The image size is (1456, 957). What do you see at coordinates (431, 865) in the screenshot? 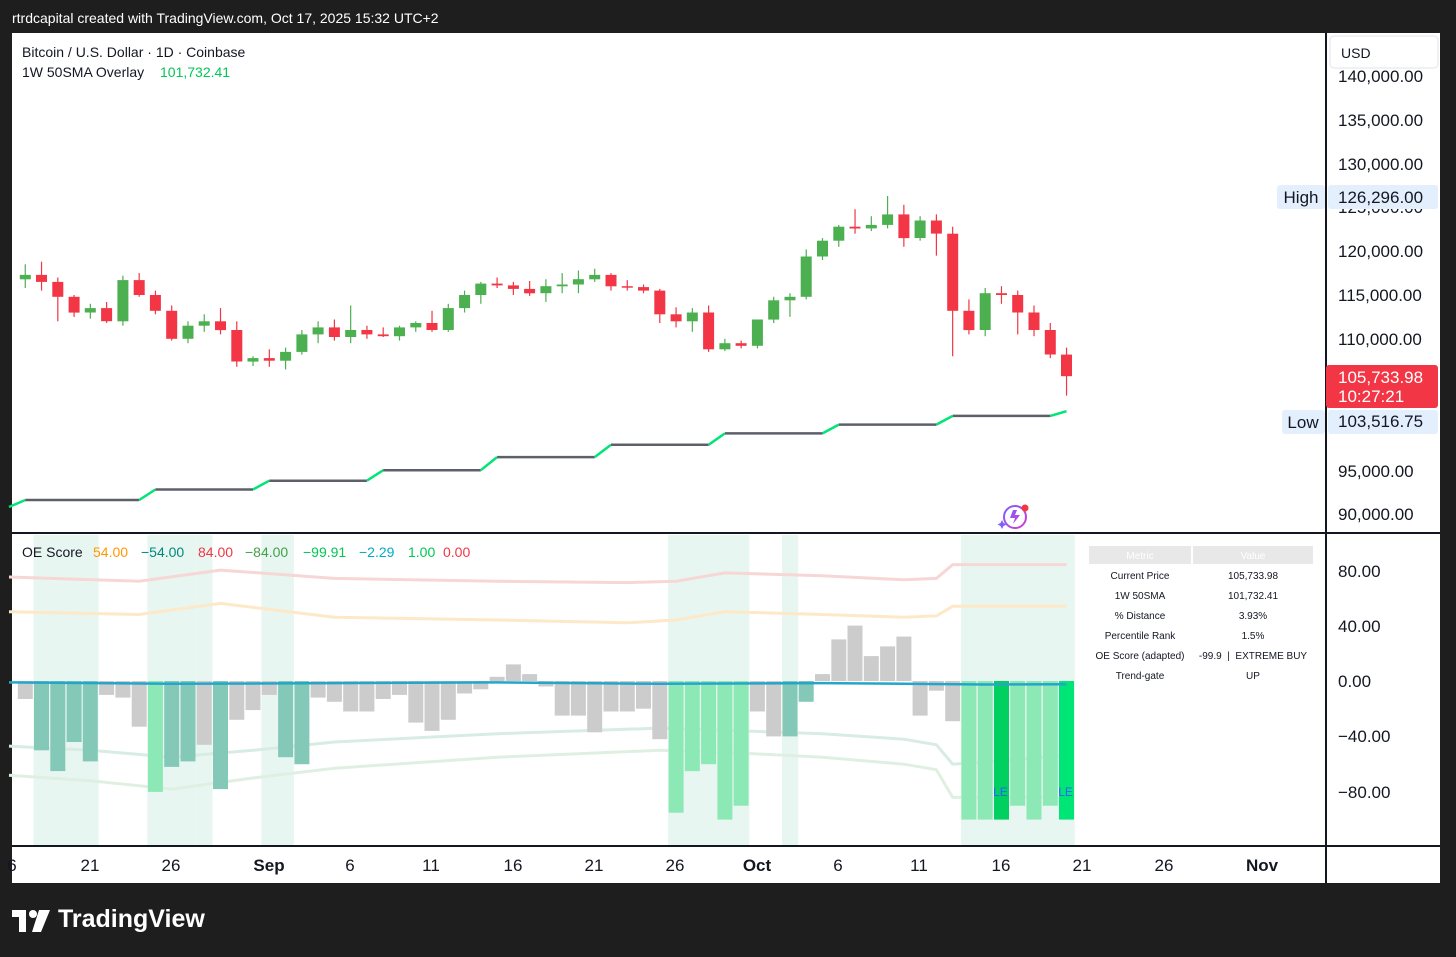
I see `time-label-5: 11` at bounding box center [431, 865].